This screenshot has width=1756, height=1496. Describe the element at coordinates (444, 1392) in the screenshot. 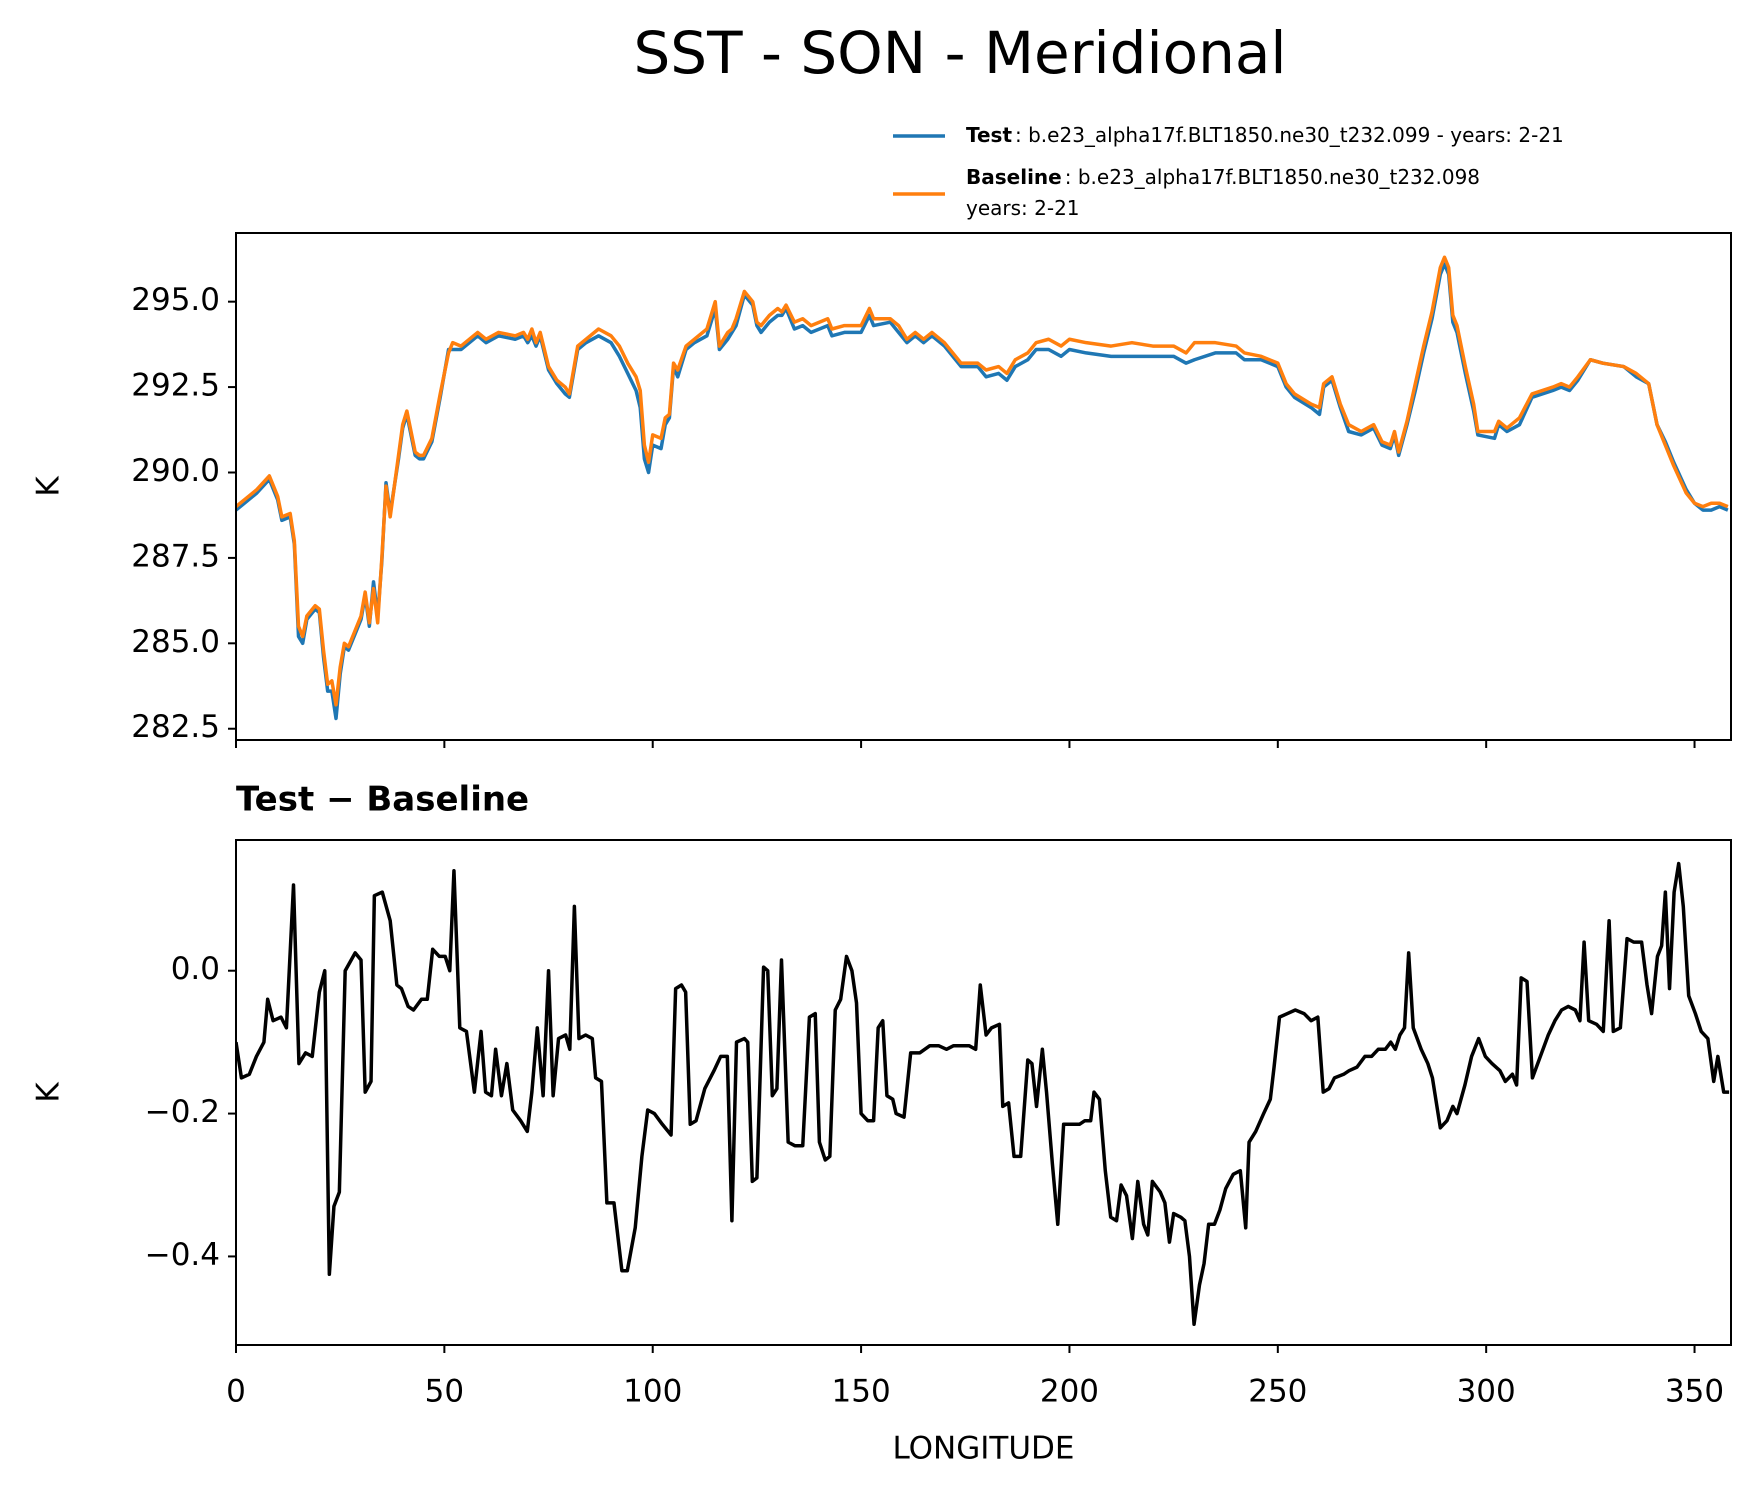

I see `x-tick-label: 50` at that location.